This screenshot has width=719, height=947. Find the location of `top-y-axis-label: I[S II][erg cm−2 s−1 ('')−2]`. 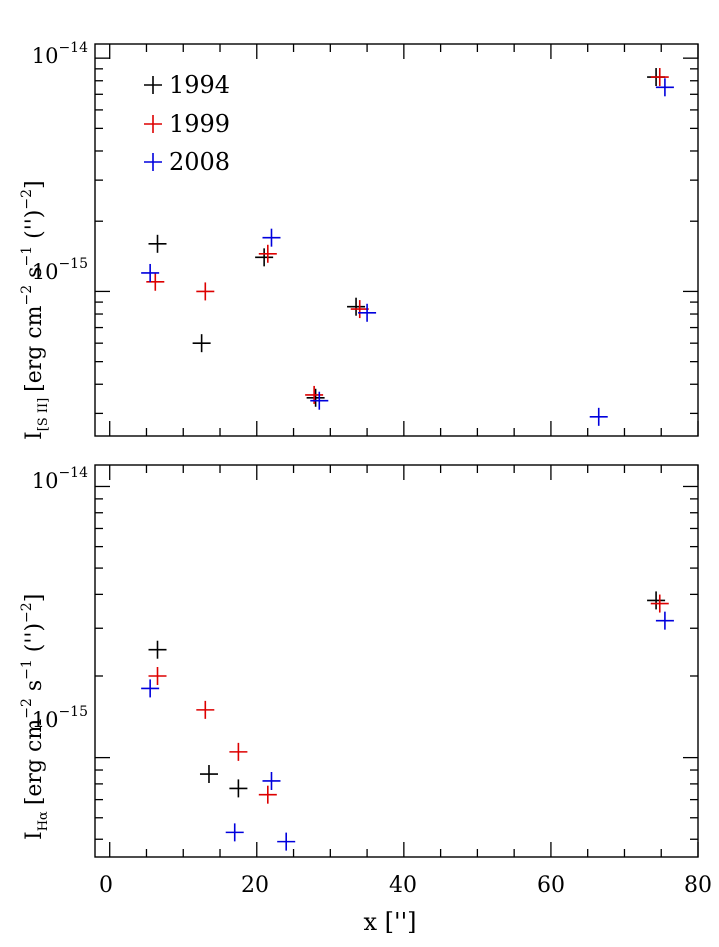

top-y-axis-label: I[S II][erg cm−2 s−1 ('')−2] is located at coordinates (35, 310).